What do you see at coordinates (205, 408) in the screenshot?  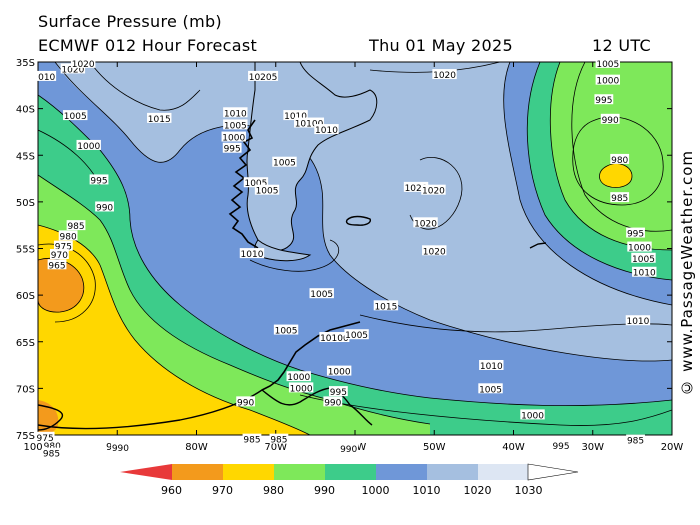 I see `antarctica-coast` at bounding box center [205, 408].